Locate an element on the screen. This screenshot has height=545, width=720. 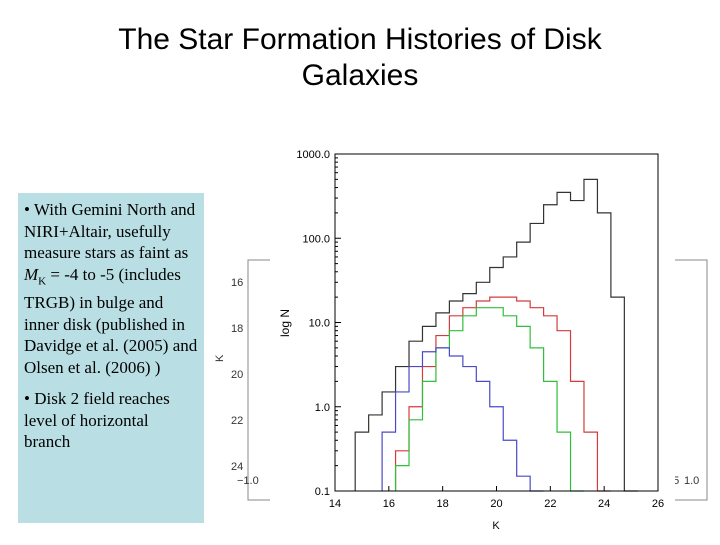
y-tick-label: 10.0 is located at coordinates (319, 324).